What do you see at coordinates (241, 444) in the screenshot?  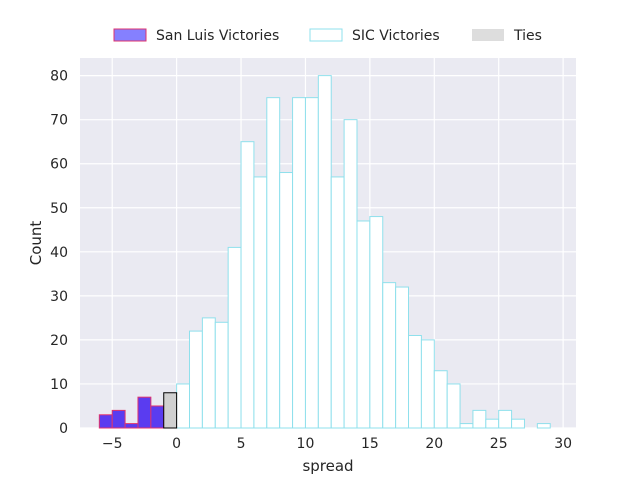 I see `x-tick-label: 5` at bounding box center [241, 444].